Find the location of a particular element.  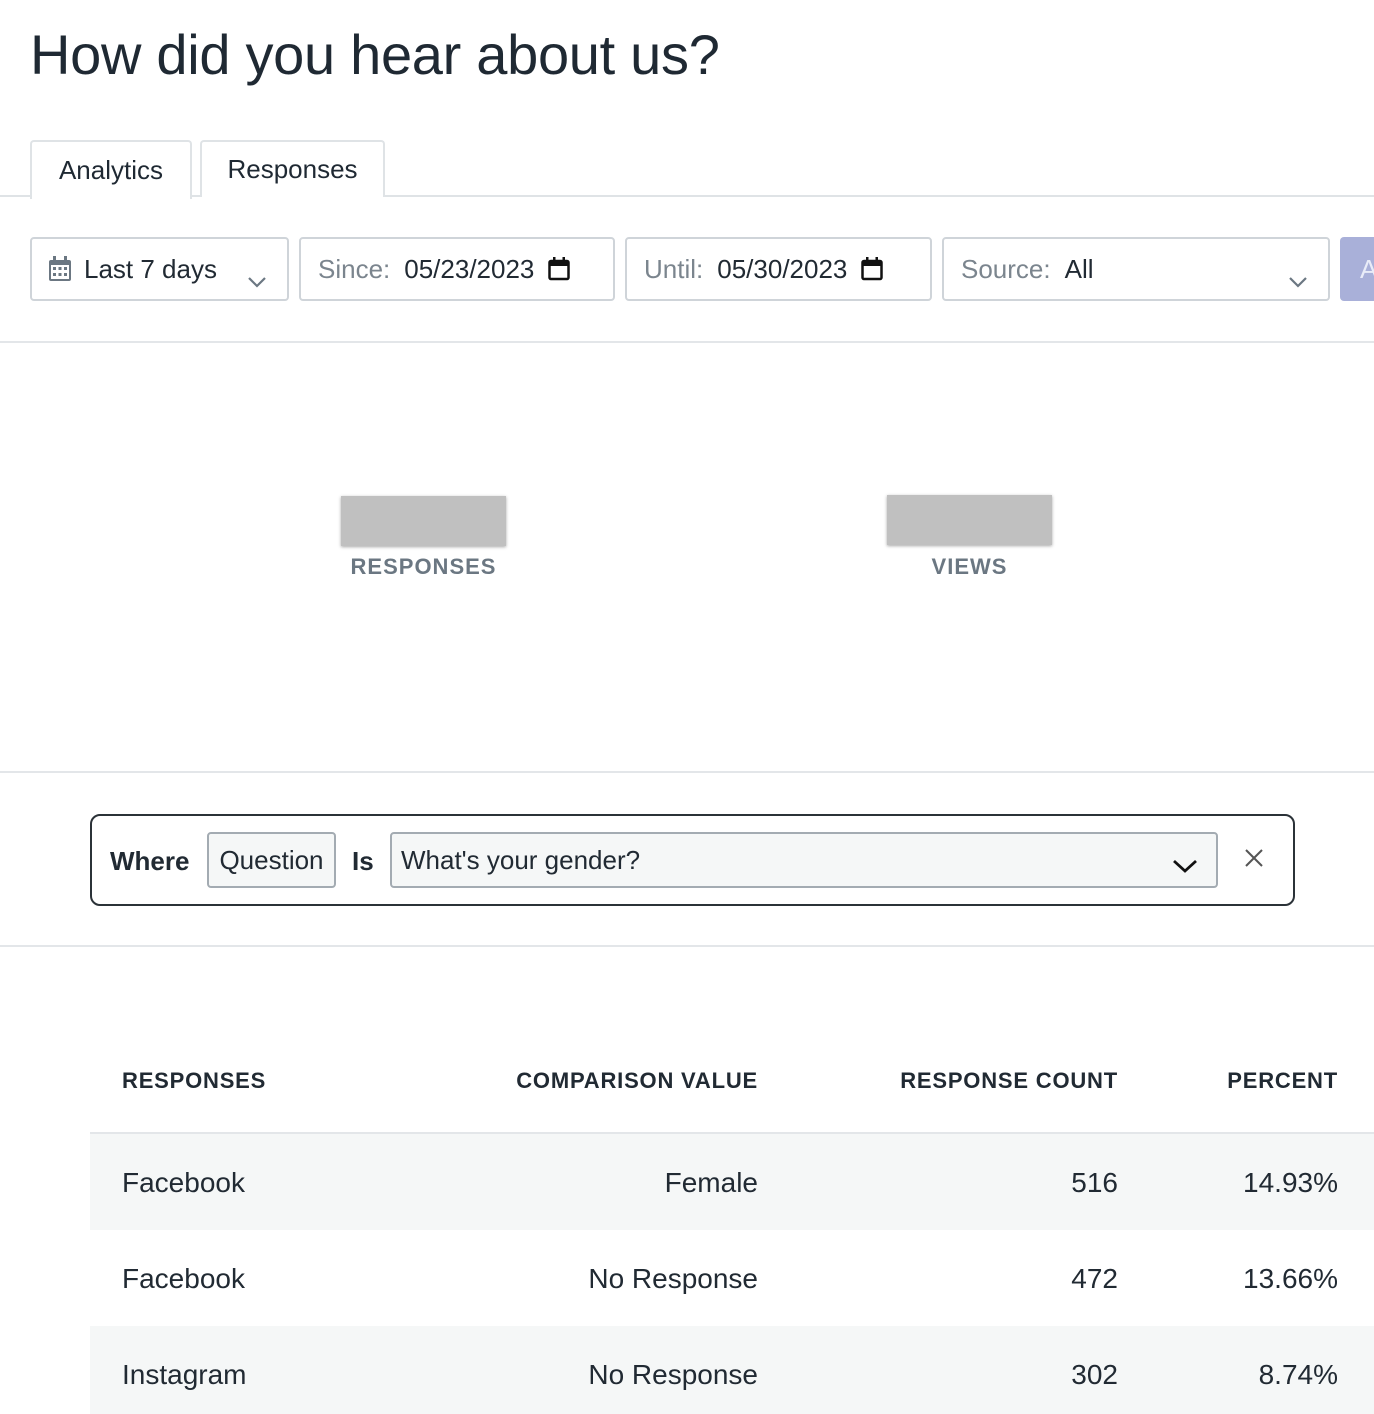

where-field-select: Question is located at coordinates (271, 860).